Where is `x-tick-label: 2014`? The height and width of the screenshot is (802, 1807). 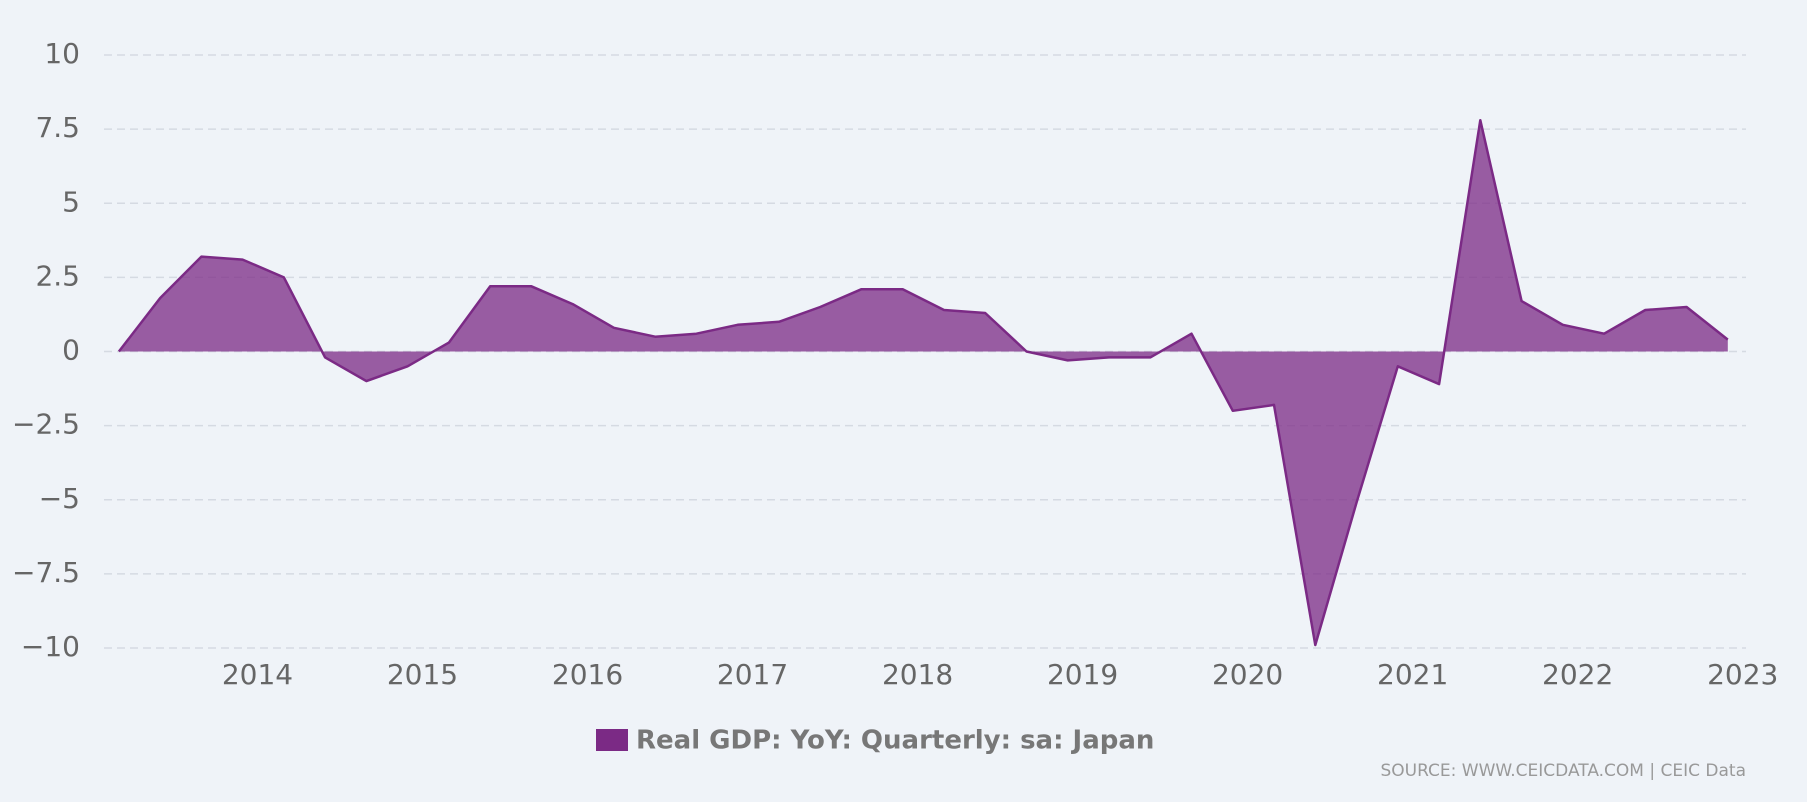
x-tick-label: 2014 is located at coordinates (257, 674).